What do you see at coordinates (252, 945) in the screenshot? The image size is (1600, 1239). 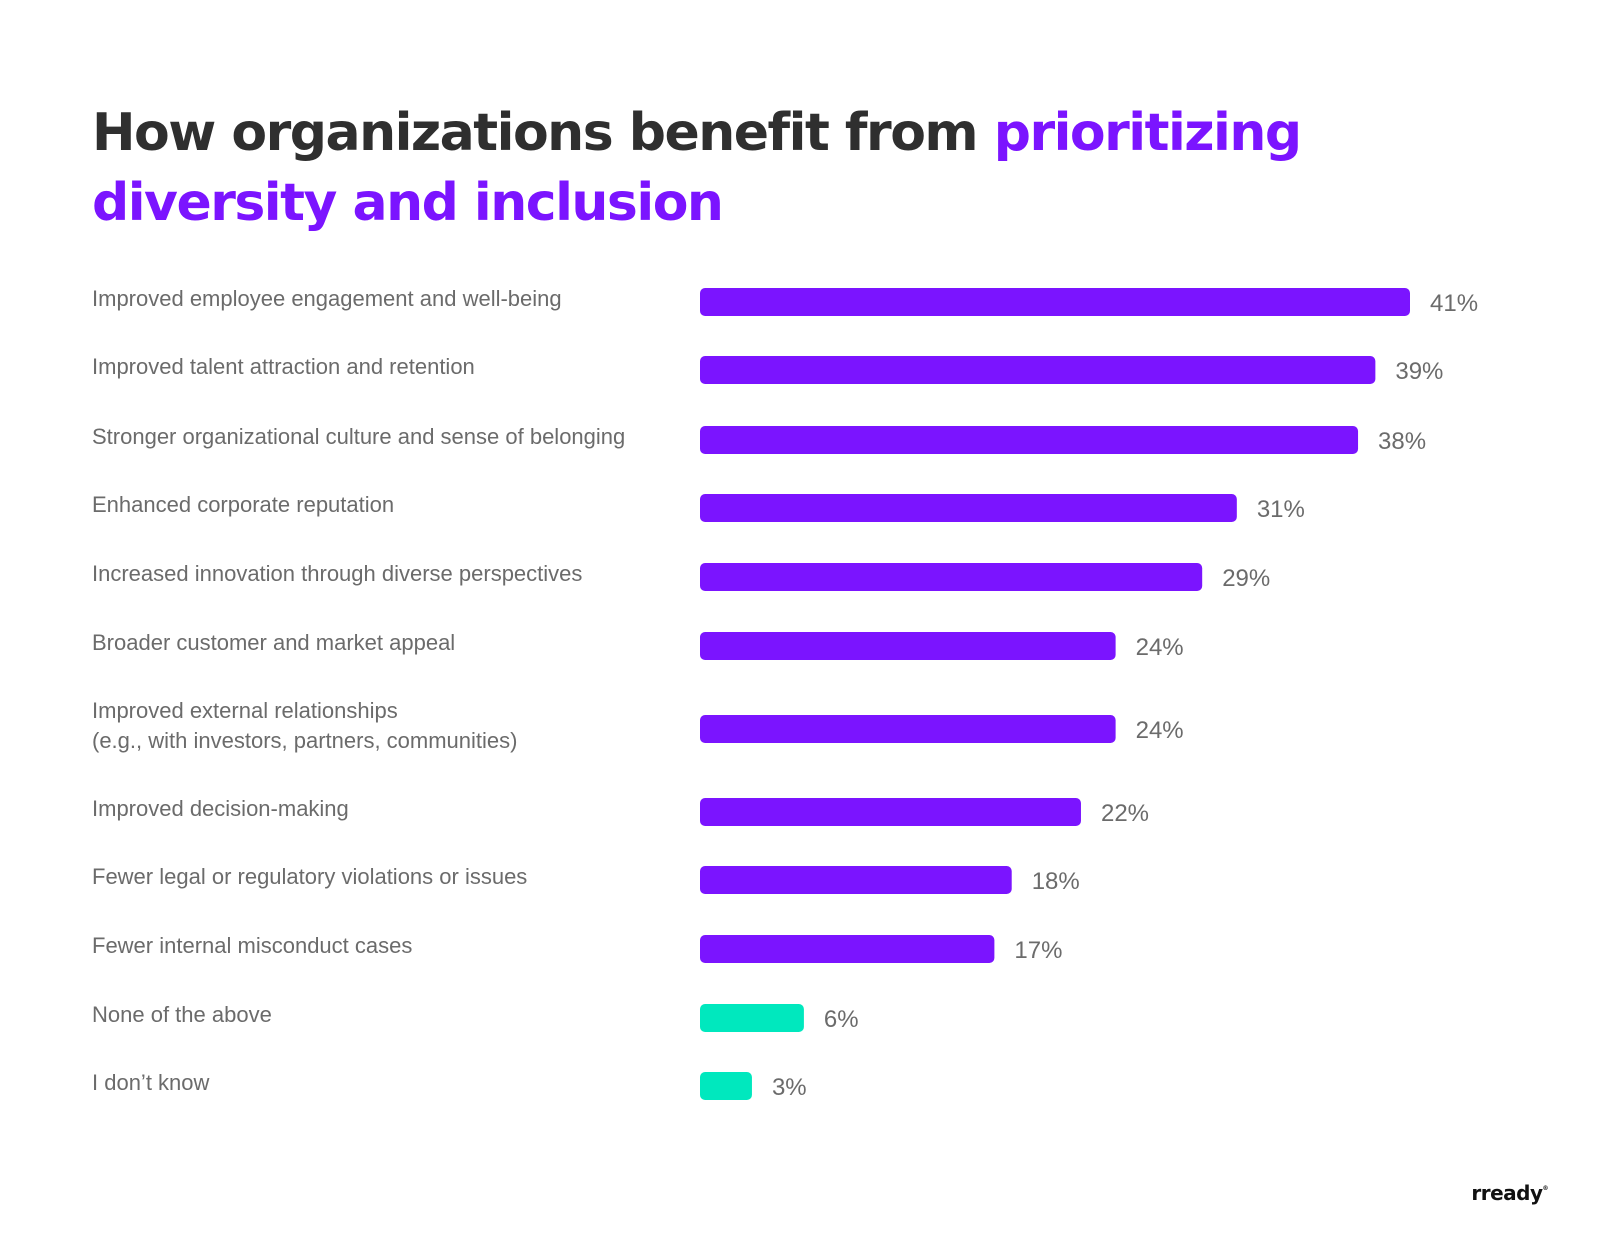 I see `category-label-9: Fewer internal misconduct cases` at bounding box center [252, 945].